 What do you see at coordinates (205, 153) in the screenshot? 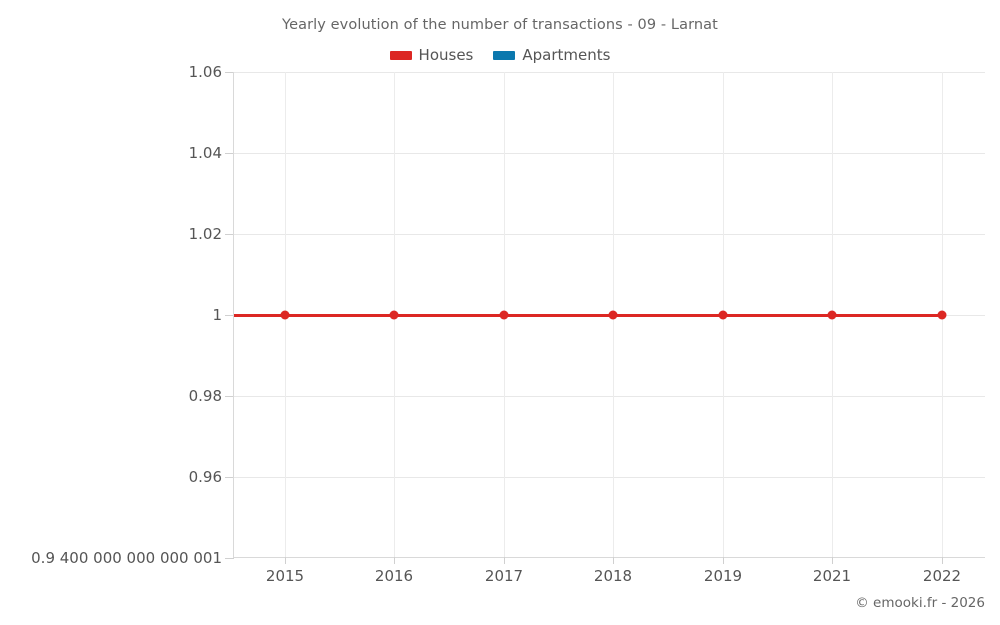
I see `y-tick-label: 1.04` at bounding box center [205, 153].